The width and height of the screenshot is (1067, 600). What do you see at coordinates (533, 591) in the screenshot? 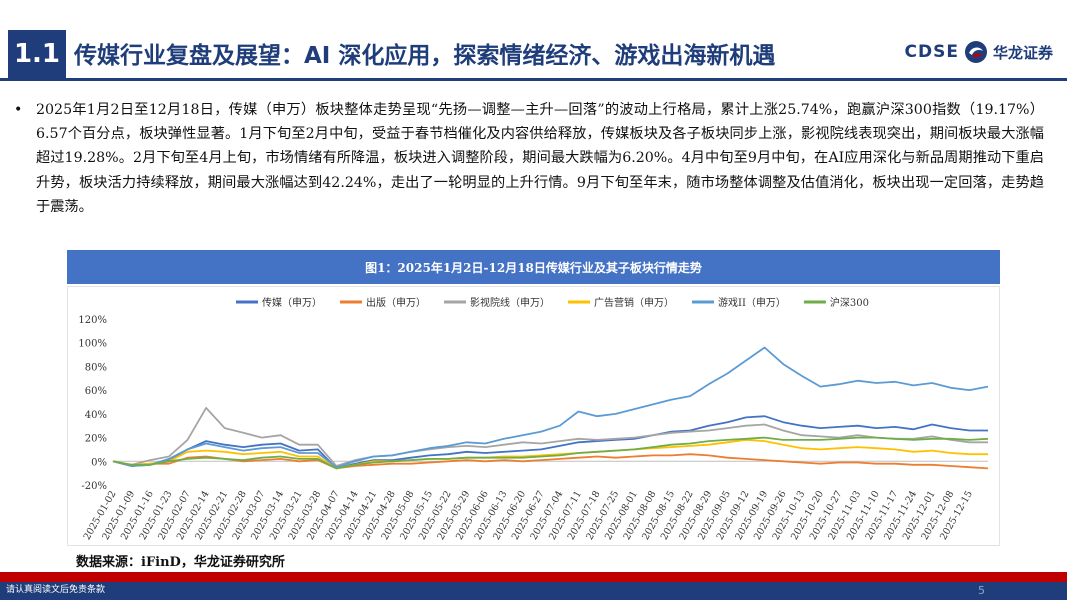
I see `footer-bar` at bounding box center [533, 591].